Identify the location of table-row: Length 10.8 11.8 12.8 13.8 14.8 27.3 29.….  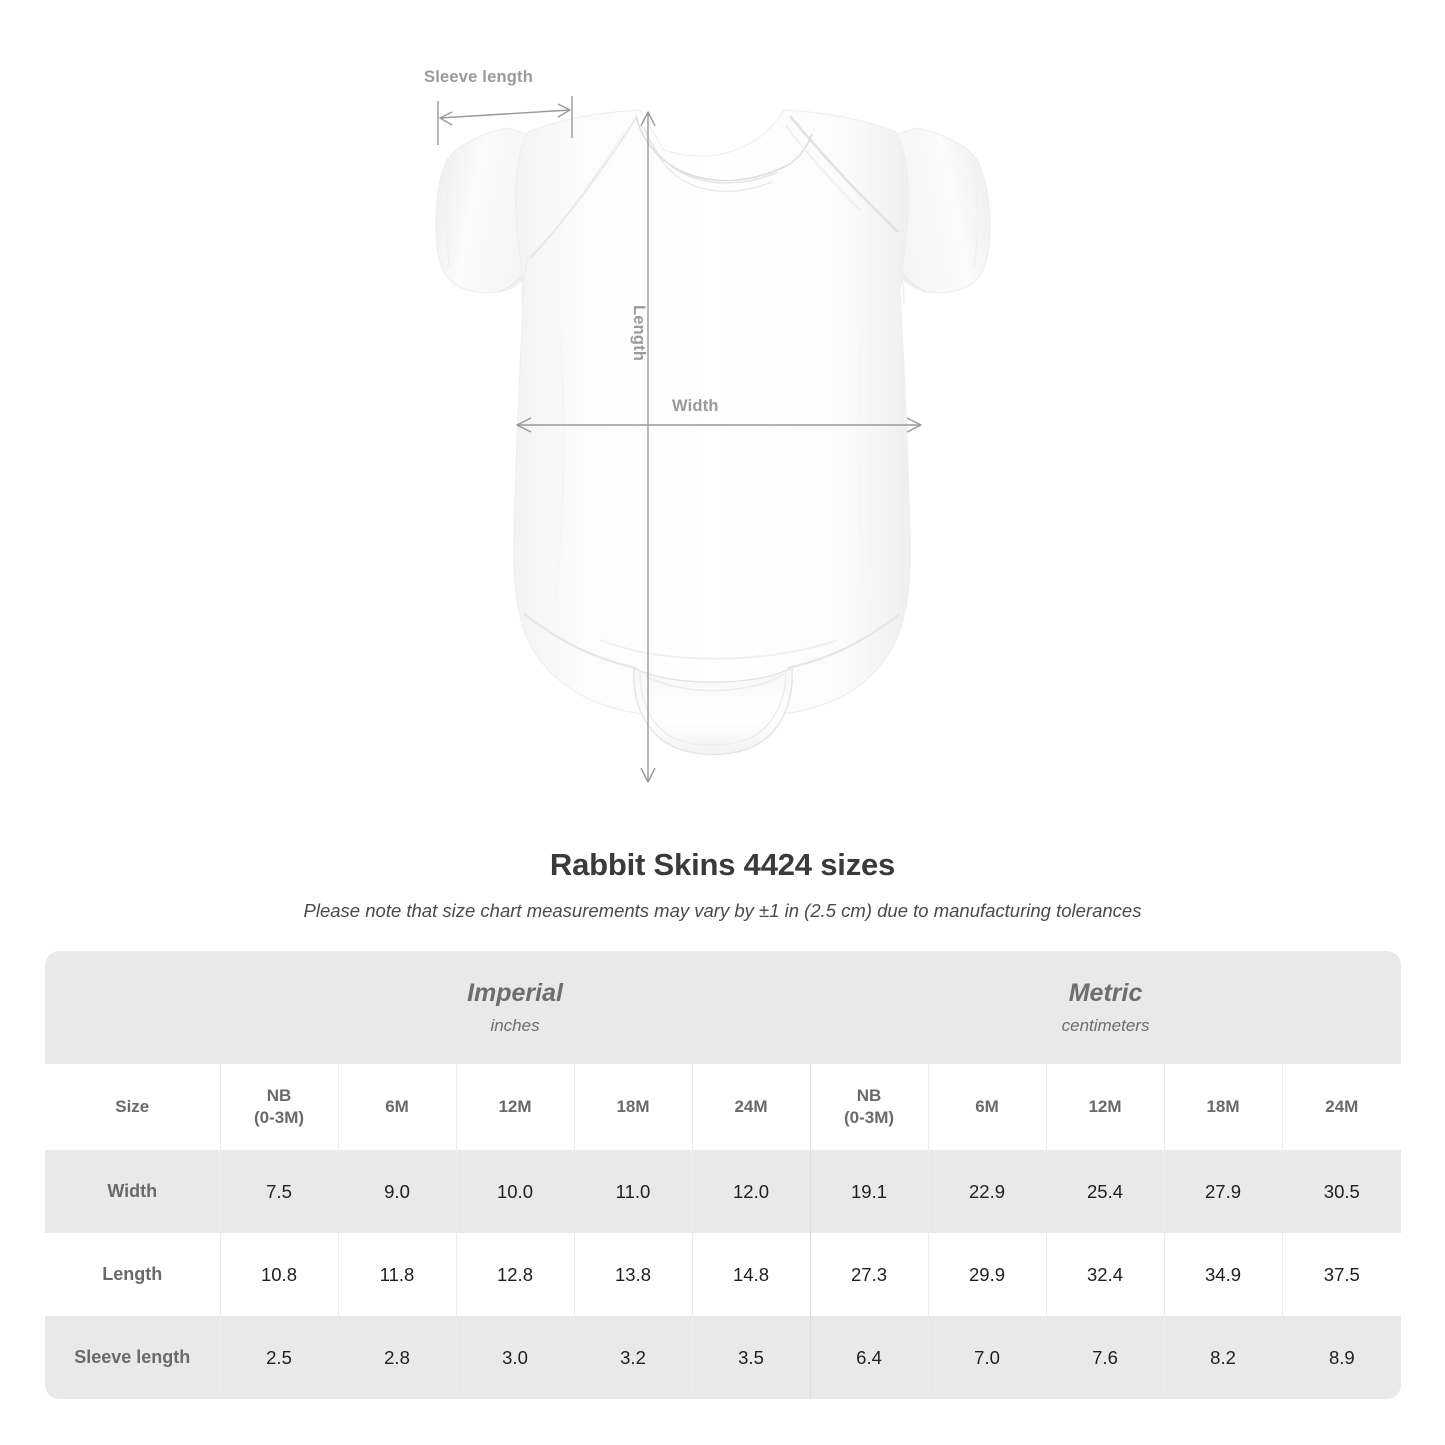
(723, 1274).